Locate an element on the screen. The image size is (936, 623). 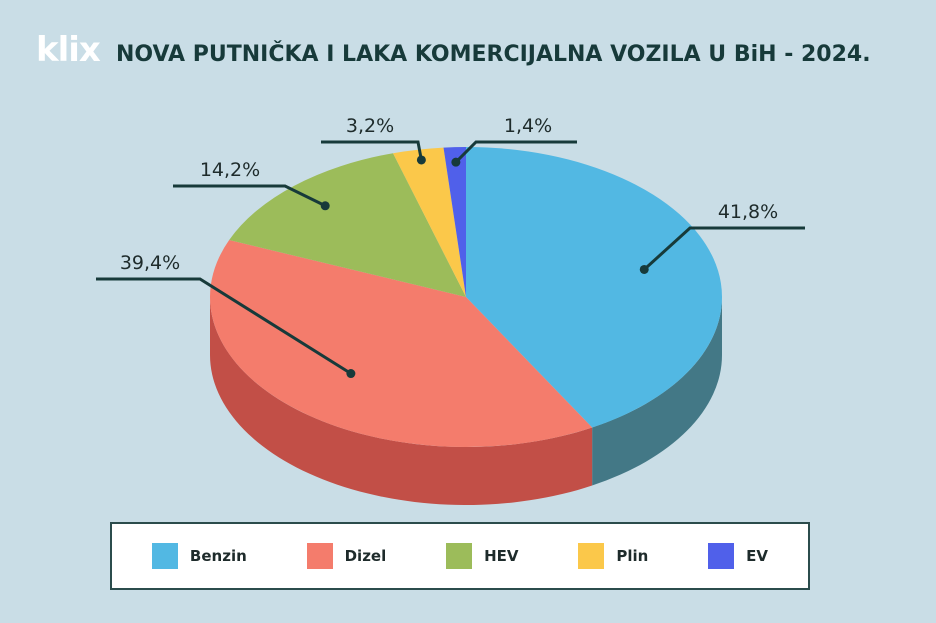
legend-item-ev: EV is located at coordinates (738, 556).